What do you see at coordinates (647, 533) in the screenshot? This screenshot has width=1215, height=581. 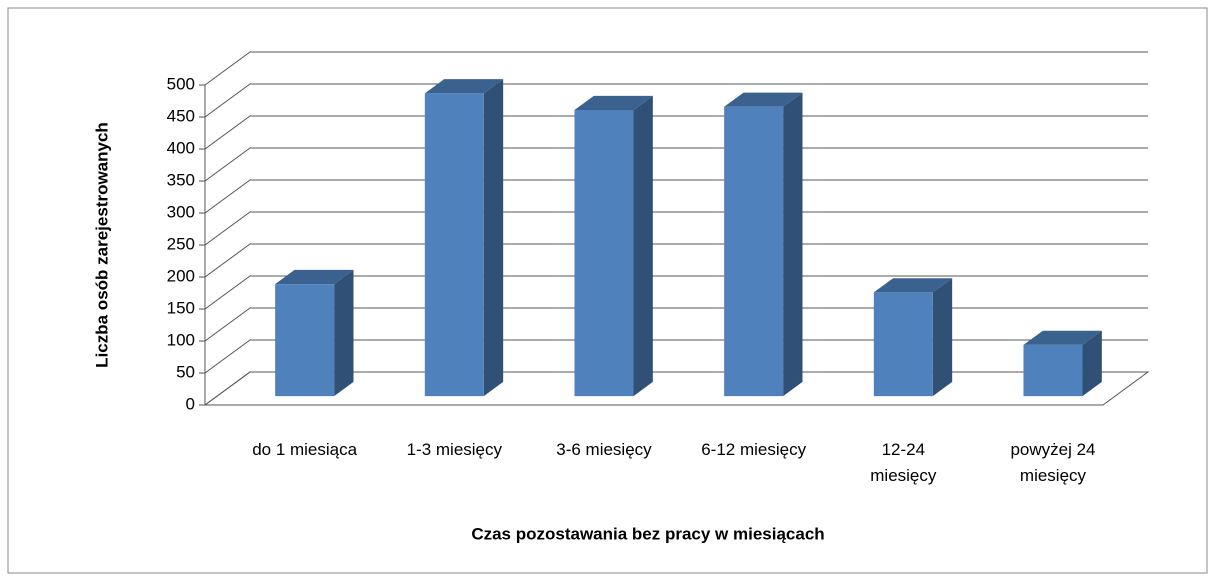 I see `x-axis-title: Czas pozostawania bez pracy w miesiącach` at bounding box center [647, 533].